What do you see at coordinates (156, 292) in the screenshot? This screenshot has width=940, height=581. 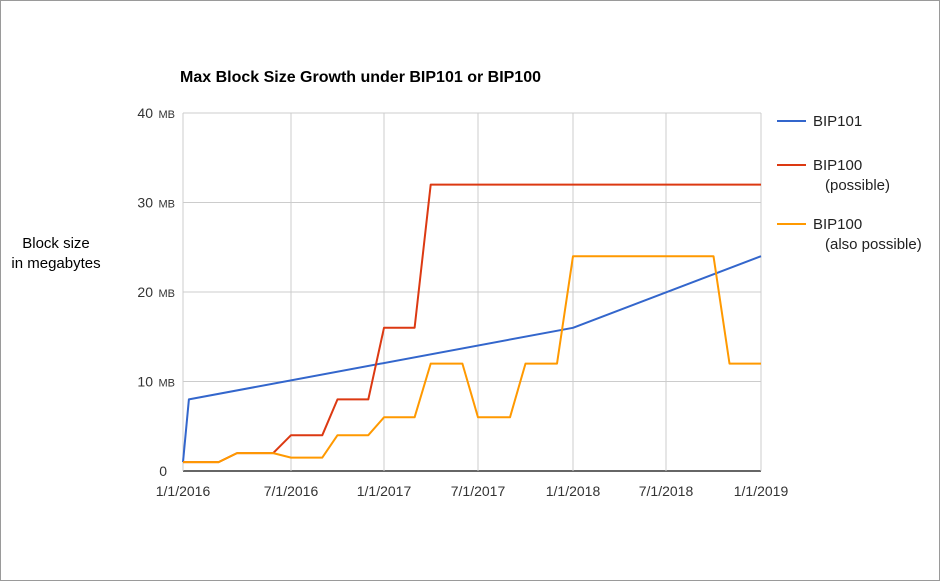 I see `y-axis-ticks: 0 MB 10 MB 20 MB 30 MB 40` at bounding box center [156, 292].